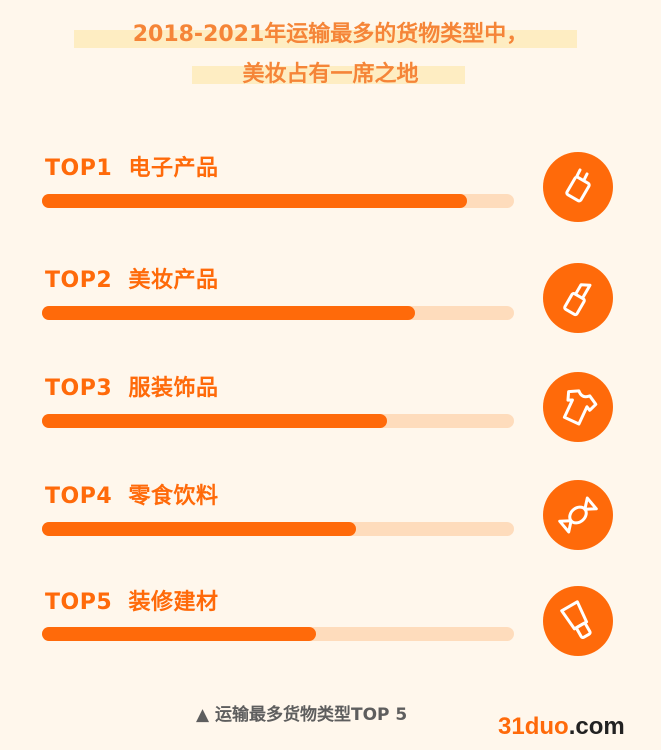 The width and height of the screenshot is (661, 750). What do you see at coordinates (578, 407) in the screenshot?
I see `tshirt-icon` at bounding box center [578, 407].